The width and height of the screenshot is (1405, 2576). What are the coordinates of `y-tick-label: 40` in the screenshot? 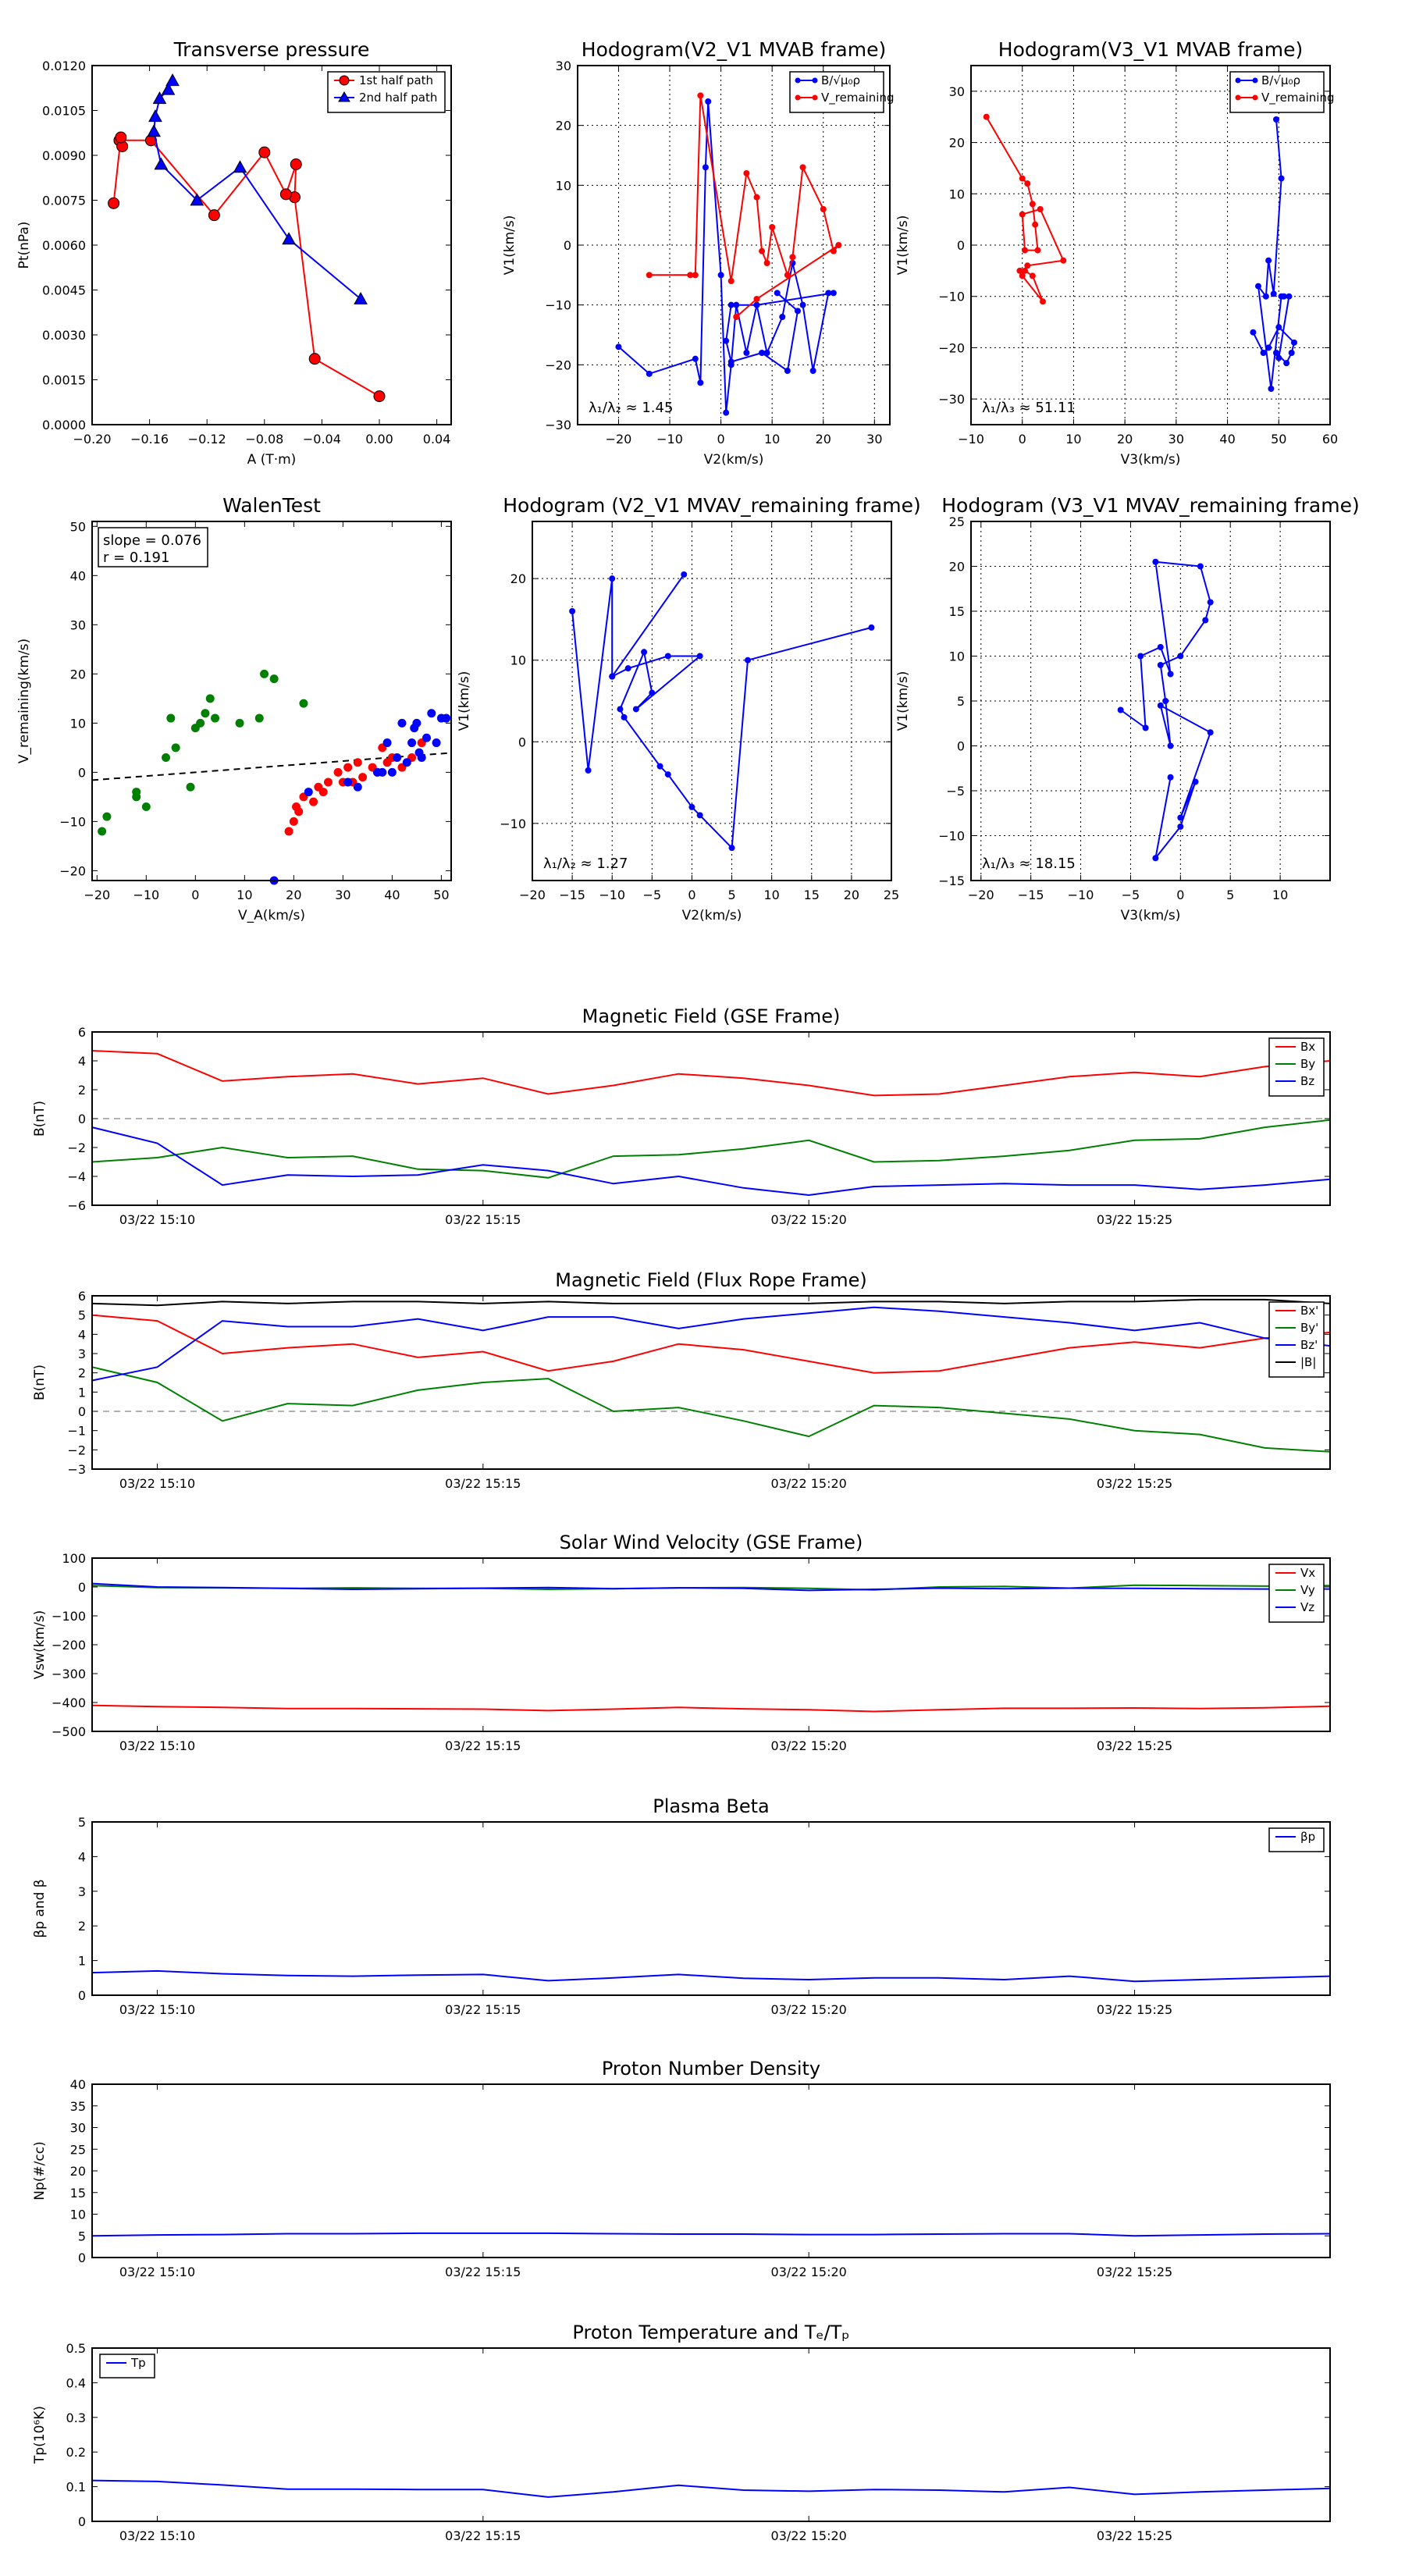 It's located at (78, 575).